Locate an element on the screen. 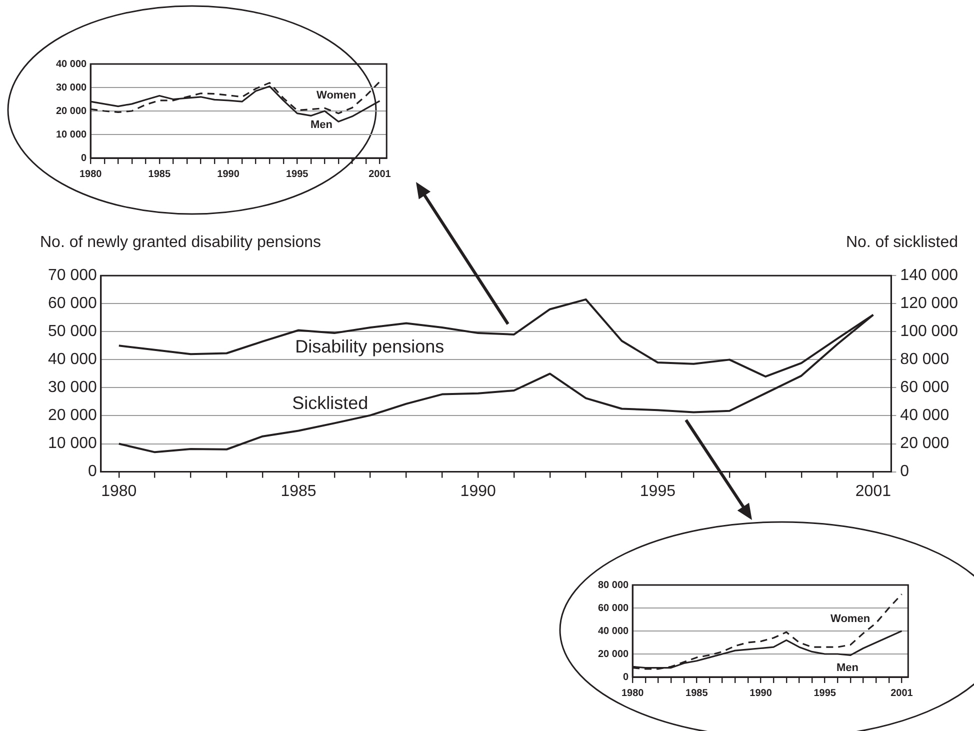 Image resolution: width=974 pixels, height=731 pixels. y2-tick-label: 20 000 is located at coordinates (925, 443).